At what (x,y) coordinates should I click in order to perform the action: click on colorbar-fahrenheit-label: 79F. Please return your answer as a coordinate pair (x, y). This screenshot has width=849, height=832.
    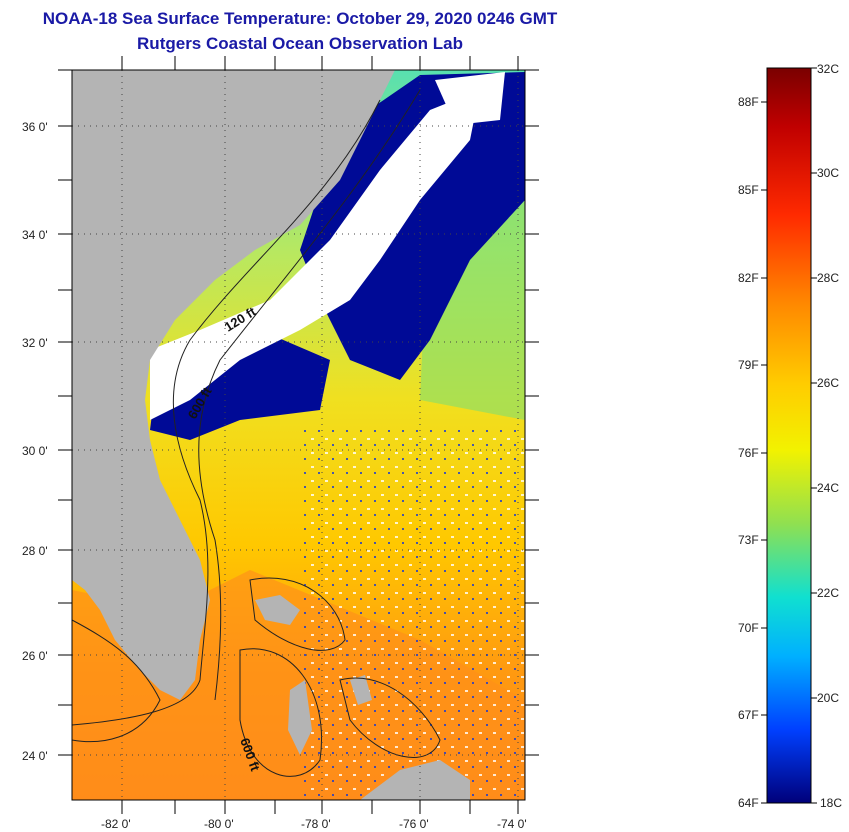
    Looking at the image, I should click on (748, 365).